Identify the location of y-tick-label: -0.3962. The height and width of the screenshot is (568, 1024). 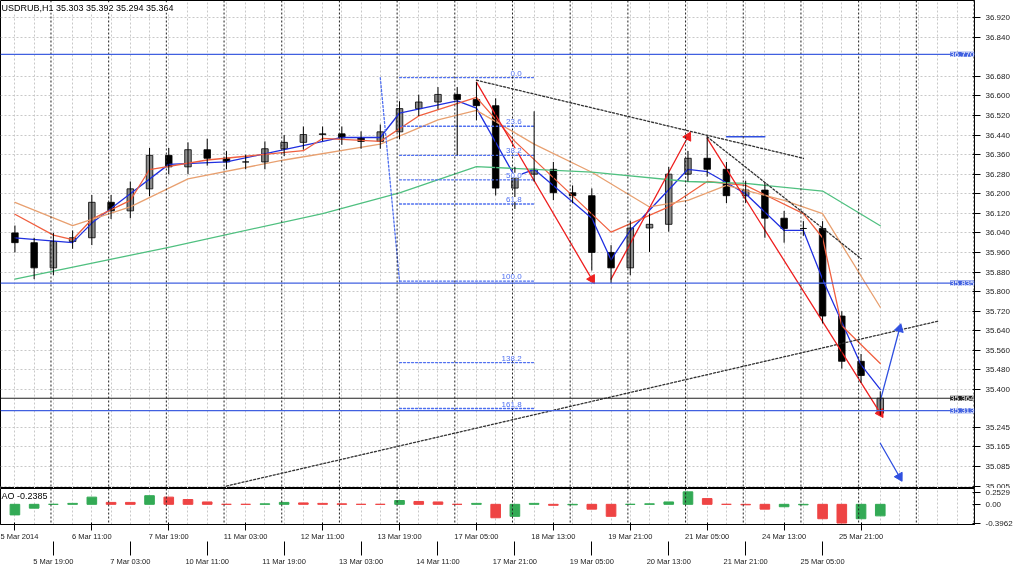
(999, 523).